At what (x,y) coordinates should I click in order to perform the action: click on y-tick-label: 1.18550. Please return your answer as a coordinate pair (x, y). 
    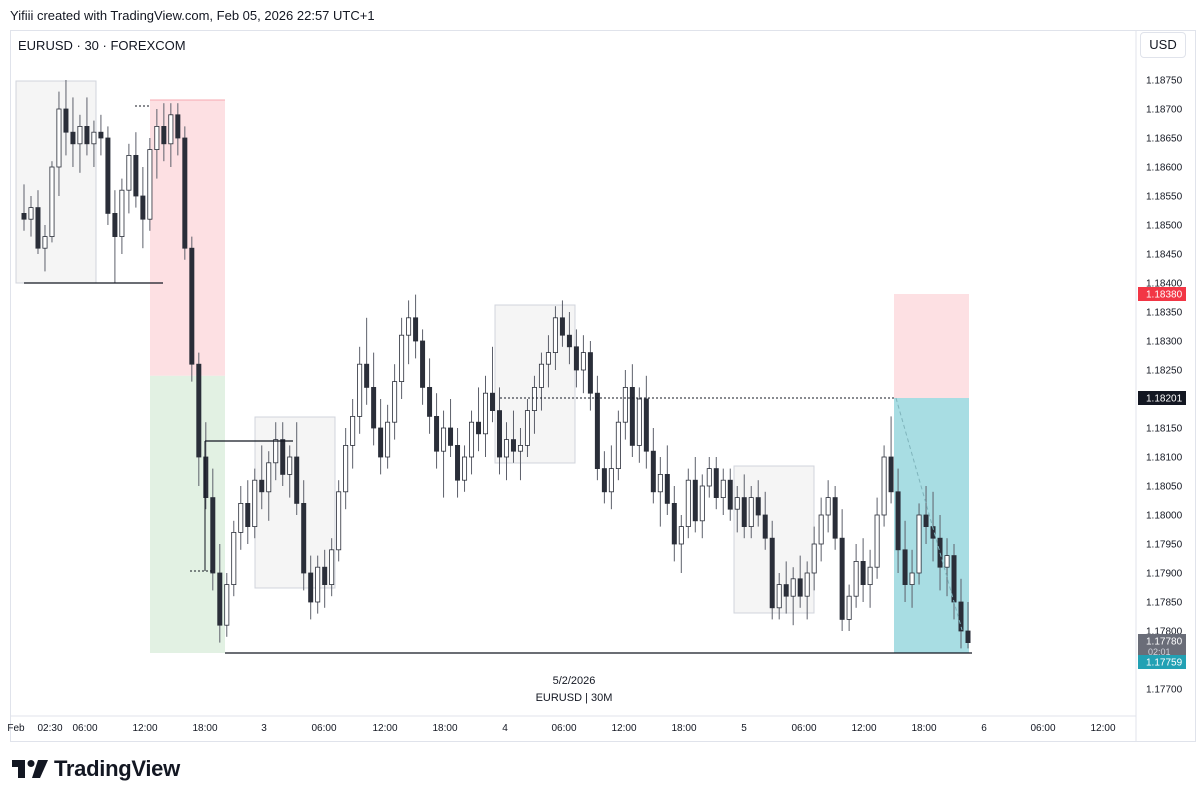
    Looking at the image, I should click on (1164, 197).